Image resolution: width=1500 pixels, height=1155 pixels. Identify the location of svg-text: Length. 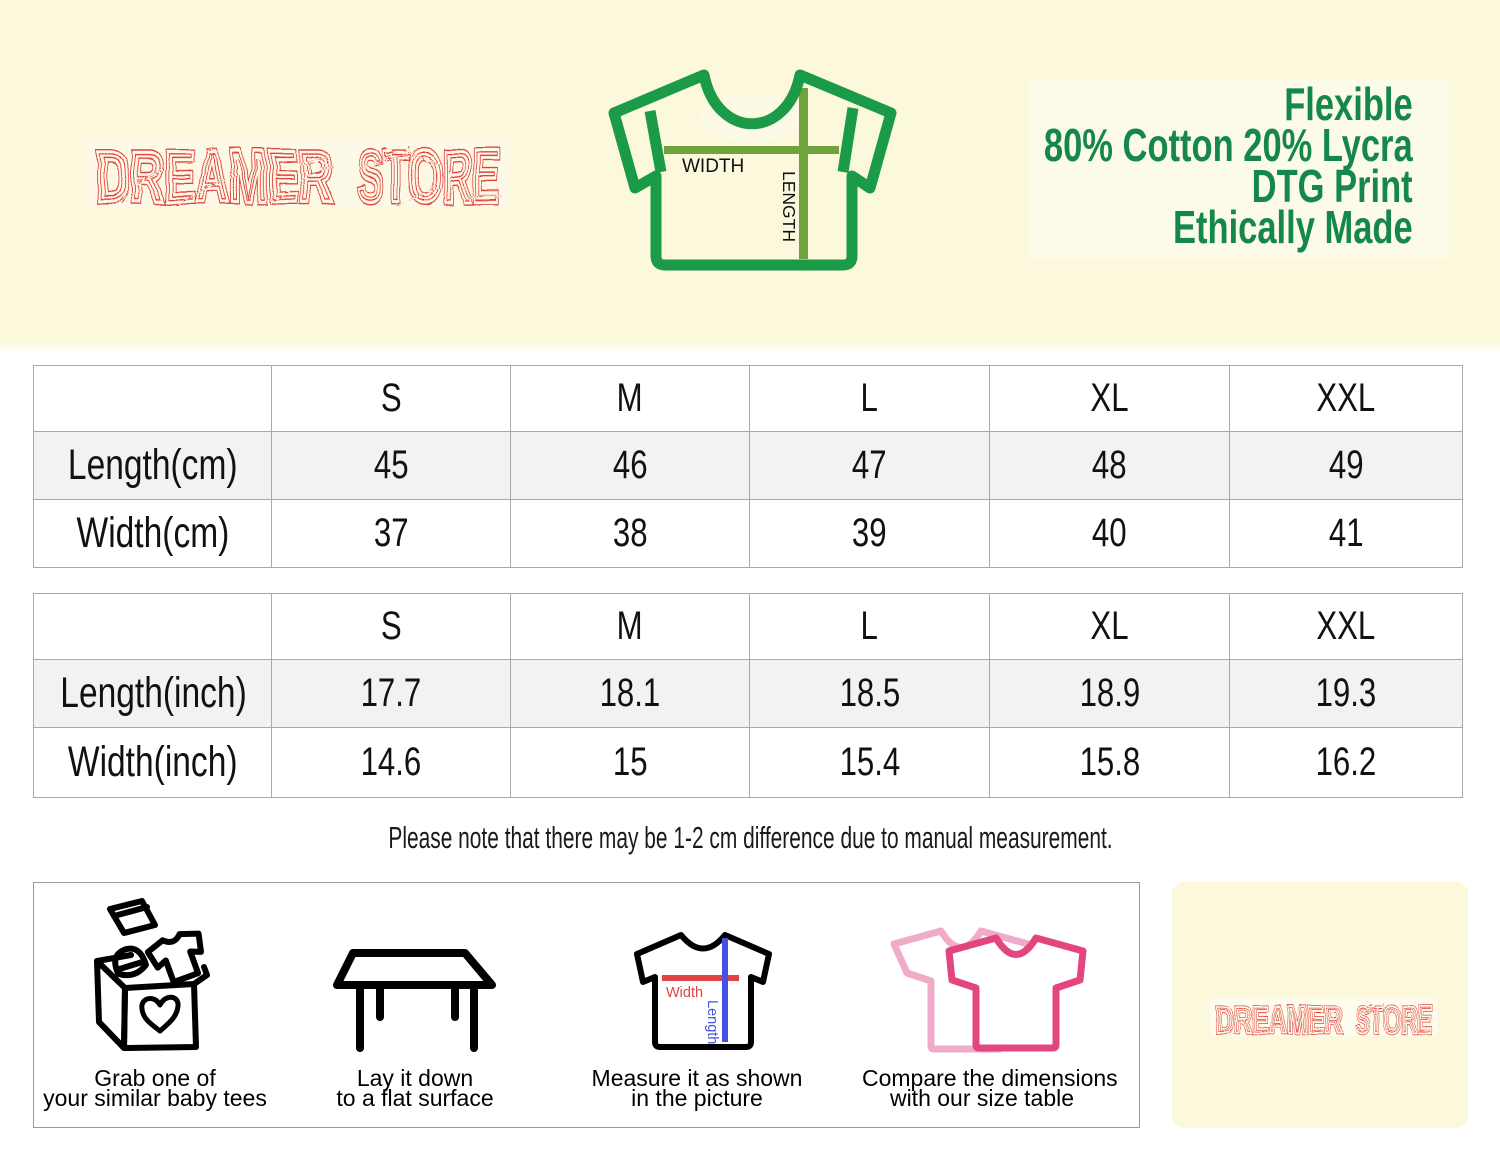
(712, 1022).